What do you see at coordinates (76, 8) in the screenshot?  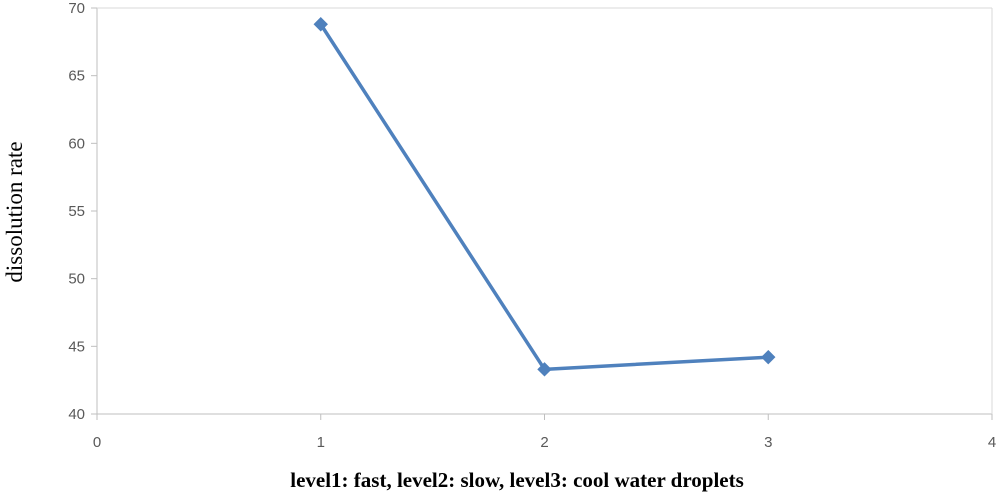 I see `y-tick-label: 70` at bounding box center [76, 8].